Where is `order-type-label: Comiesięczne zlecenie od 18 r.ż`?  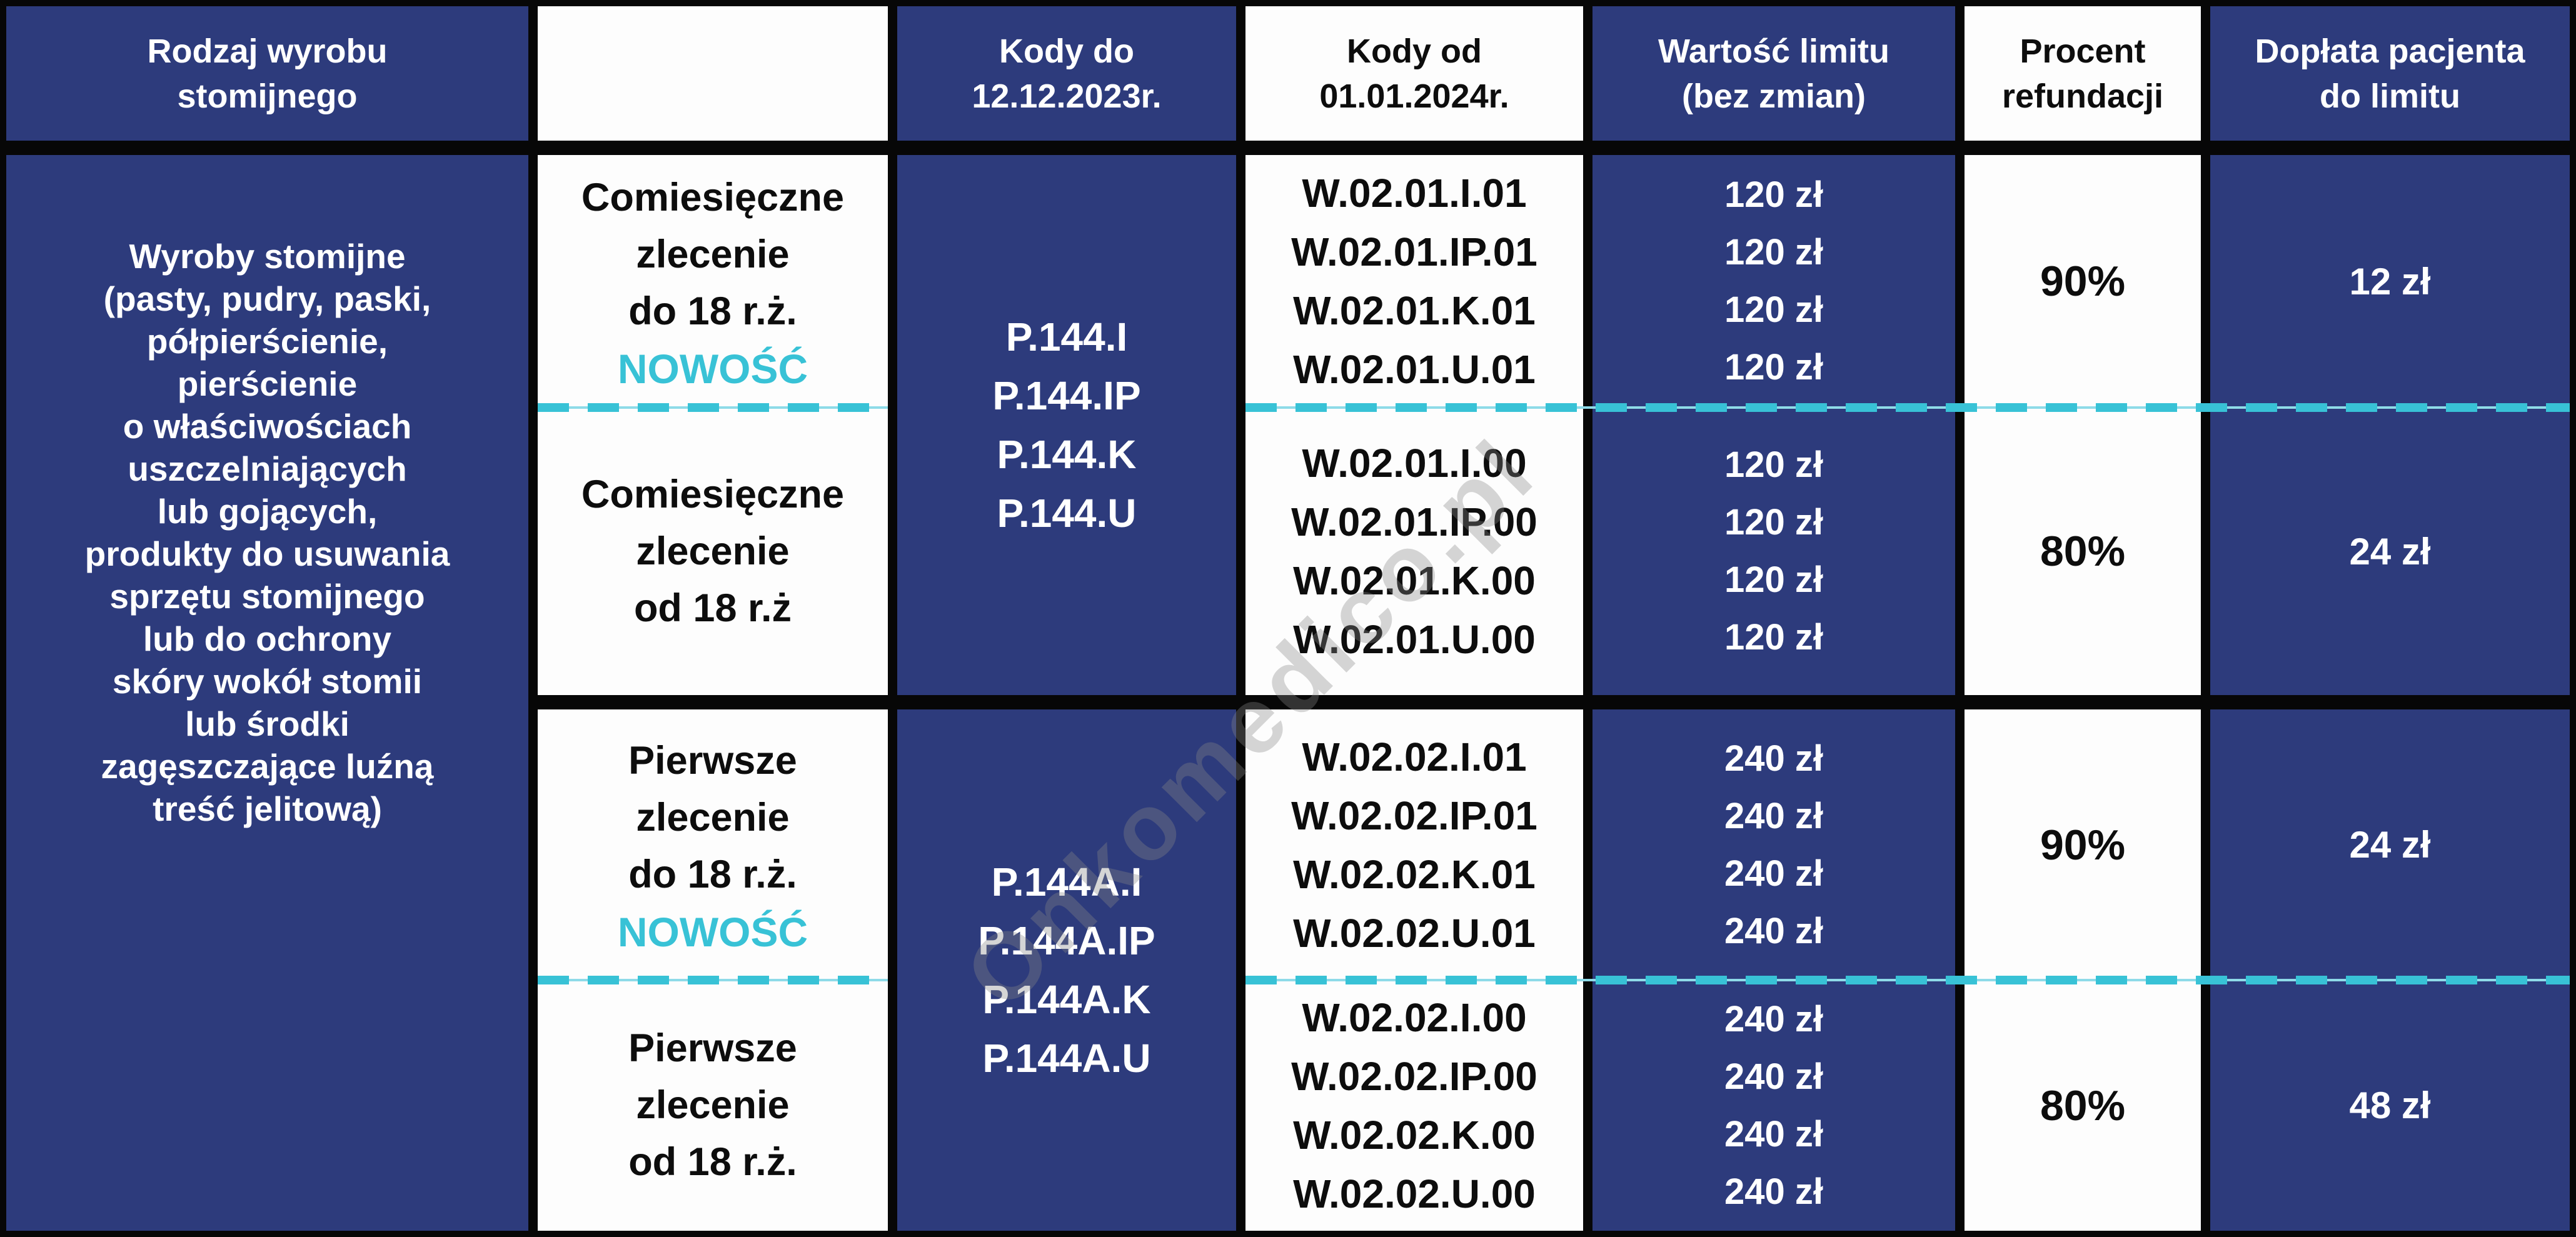
order-type-label: Comiesięczne zlecenie od 18 r.ż is located at coordinates (713, 551).